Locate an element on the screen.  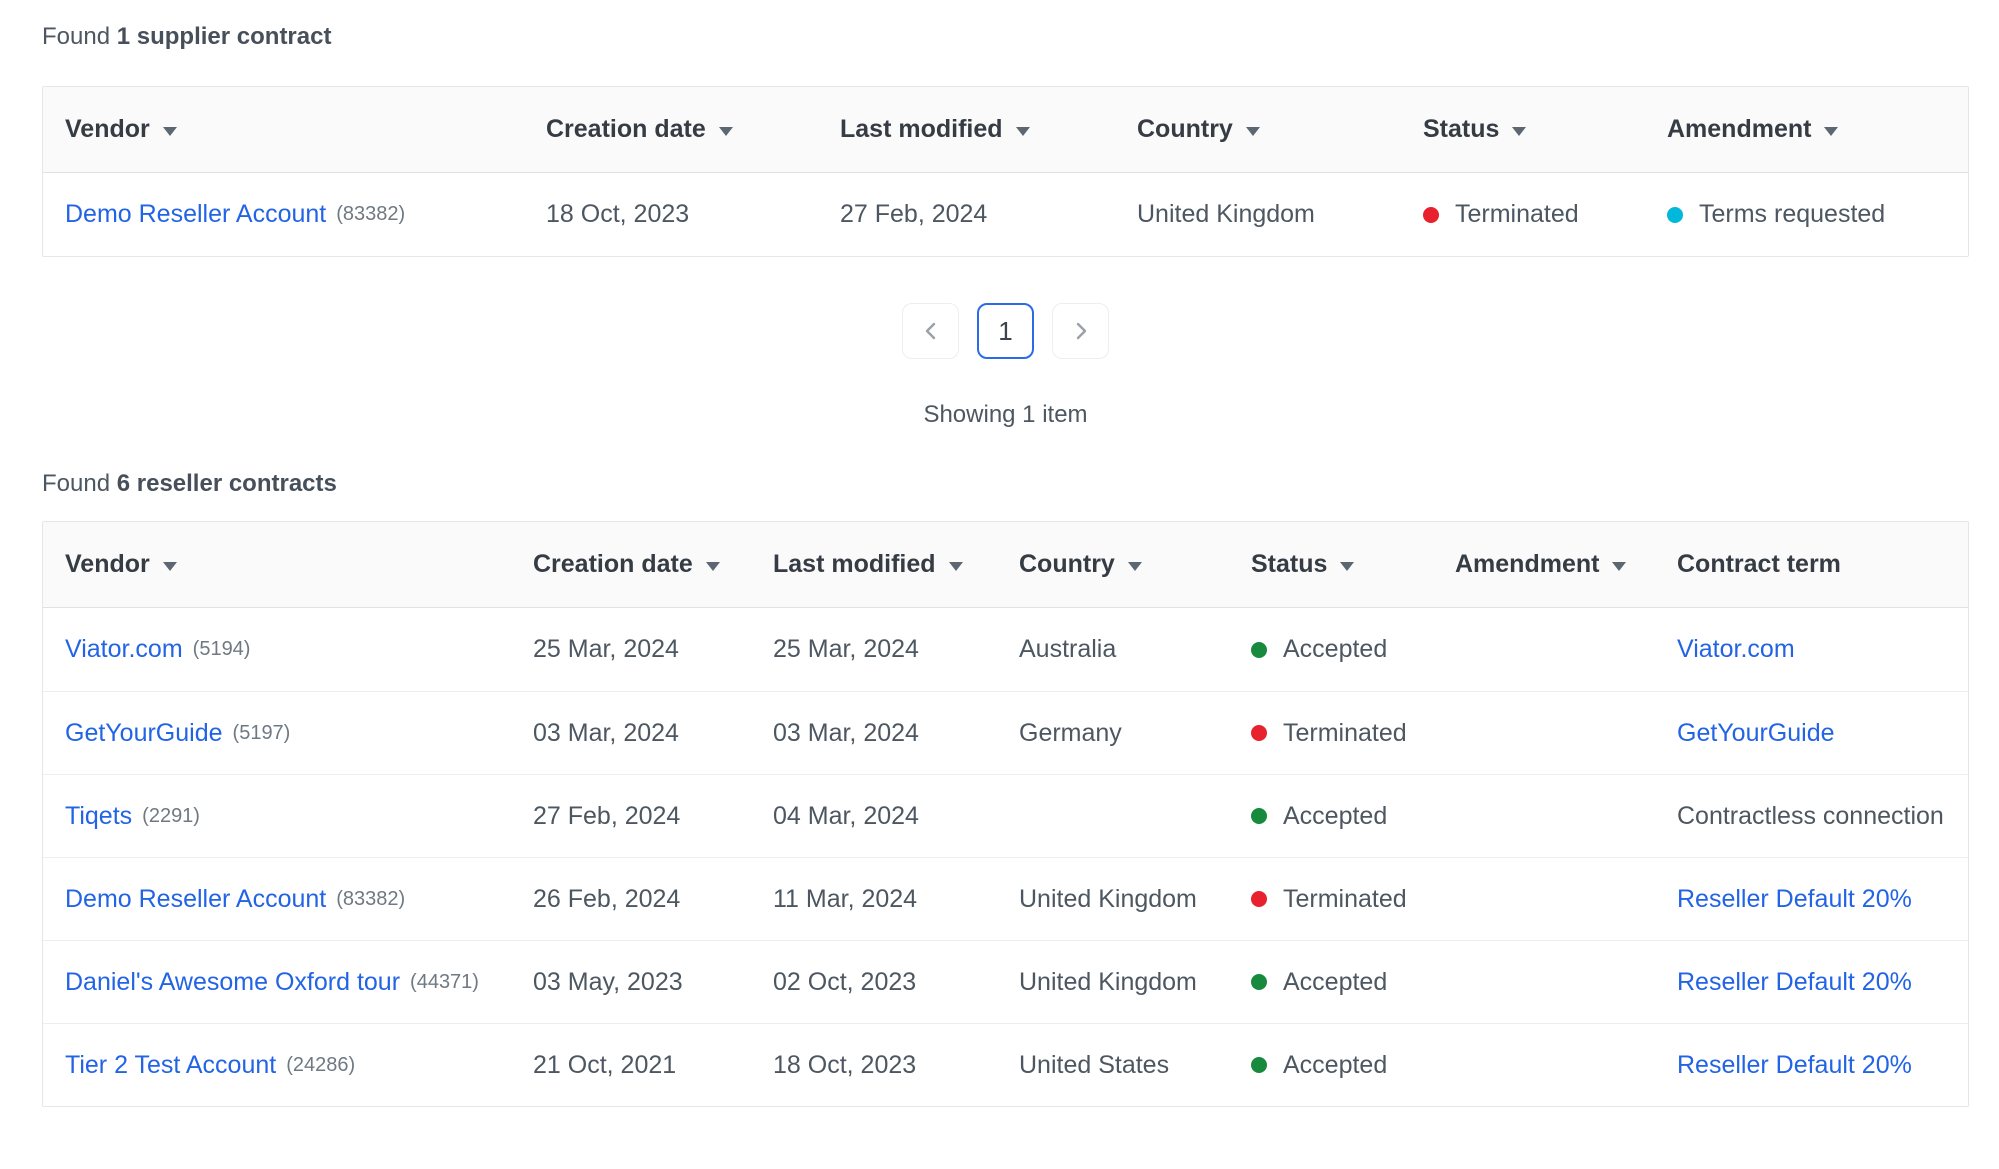
creation-date-cell: 03 May, 2023 is located at coordinates (608, 981).